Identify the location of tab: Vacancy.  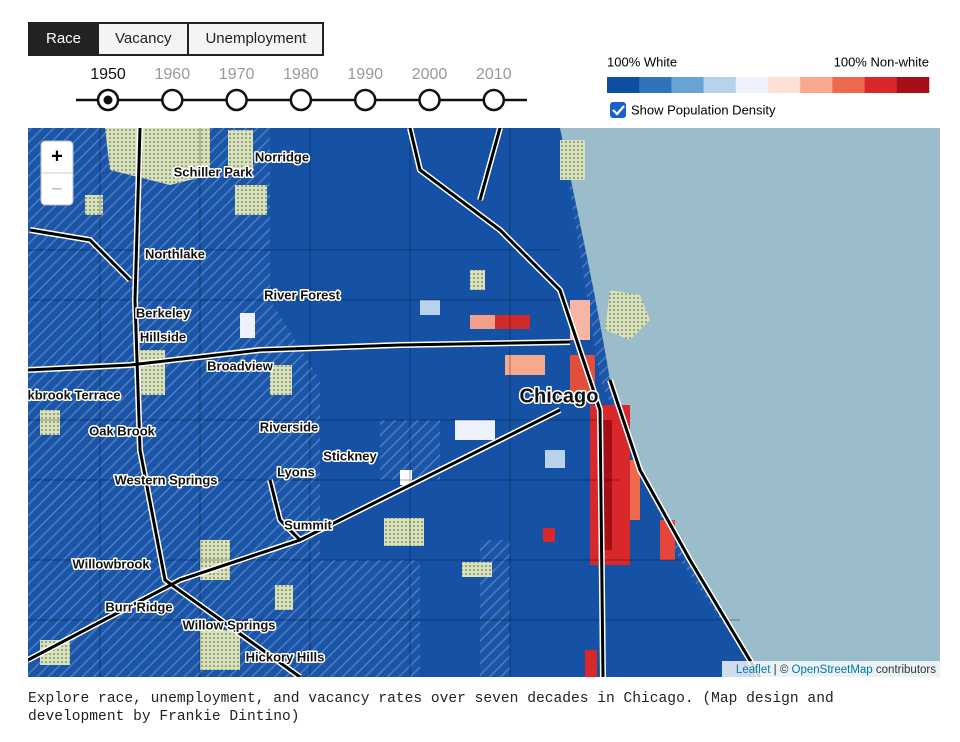
(142, 39).